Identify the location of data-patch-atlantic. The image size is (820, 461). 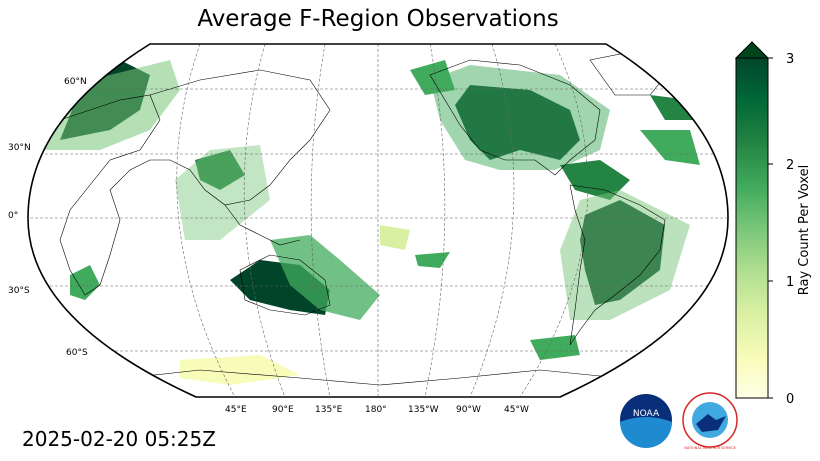
(670, 147).